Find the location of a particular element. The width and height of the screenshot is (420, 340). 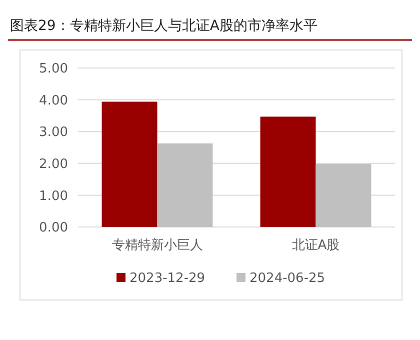

y-tick-label: 0.00 is located at coordinates (53, 228).